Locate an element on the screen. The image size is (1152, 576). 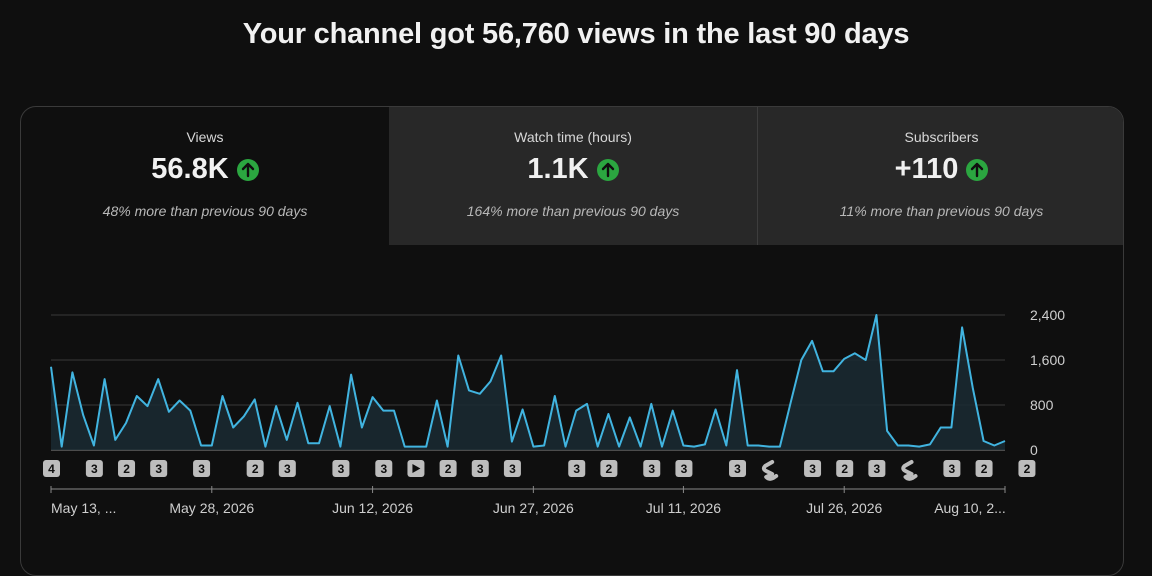
tab-watch-time-value: 1.1K is located at coordinates (558, 169).